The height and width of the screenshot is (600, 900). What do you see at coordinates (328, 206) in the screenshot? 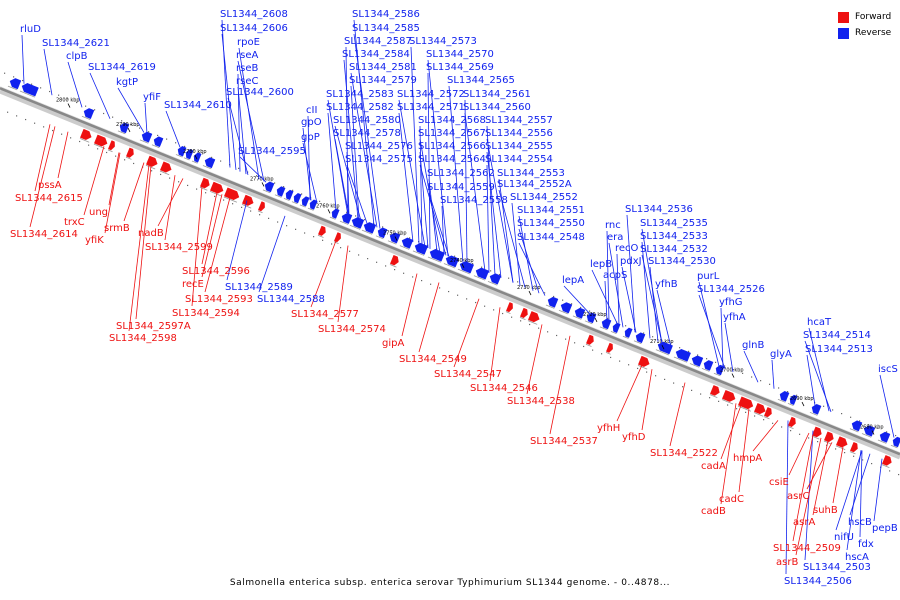
I see `scale-tick-label: 2760 kbp` at bounding box center [328, 206].